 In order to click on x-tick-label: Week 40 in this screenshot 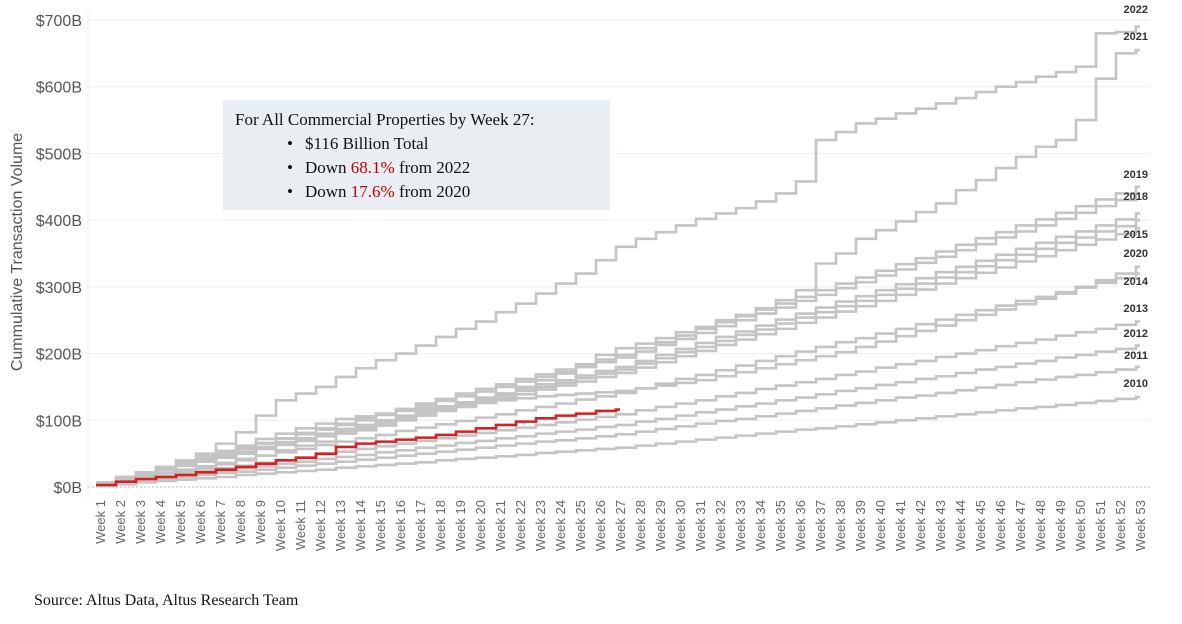, I will do `click(880, 525)`.